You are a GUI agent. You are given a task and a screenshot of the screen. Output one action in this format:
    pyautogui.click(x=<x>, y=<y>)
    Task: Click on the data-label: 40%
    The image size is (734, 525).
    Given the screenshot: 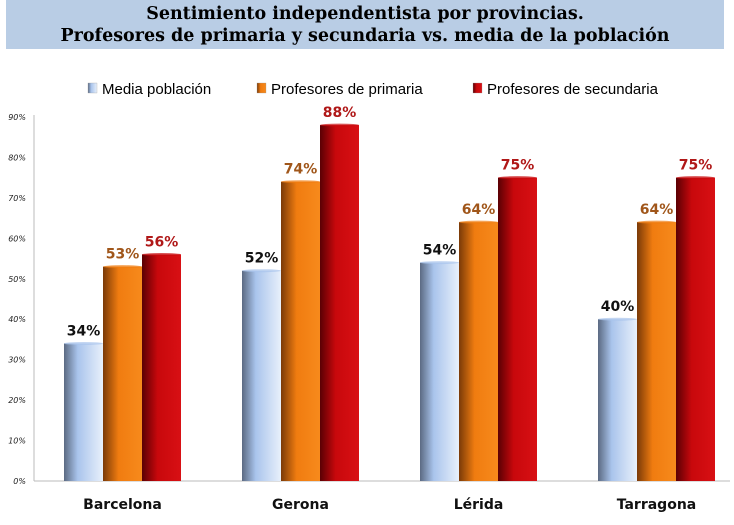 What is the action you would take?
    pyautogui.click(x=618, y=307)
    